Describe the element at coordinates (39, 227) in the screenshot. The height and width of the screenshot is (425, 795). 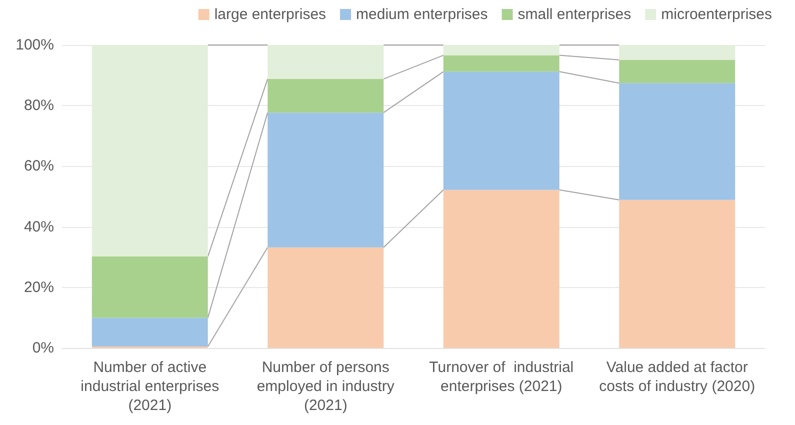
I see `y-tick-label: 40%` at that location.